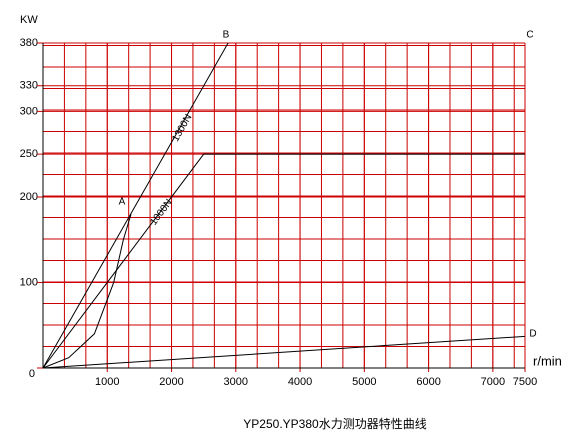 This screenshot has height=441, width=579. What do you see at coordinates (29, 197) in the screenshot?
I see `y-tick-label: 200` at bounding box center [29, 197].